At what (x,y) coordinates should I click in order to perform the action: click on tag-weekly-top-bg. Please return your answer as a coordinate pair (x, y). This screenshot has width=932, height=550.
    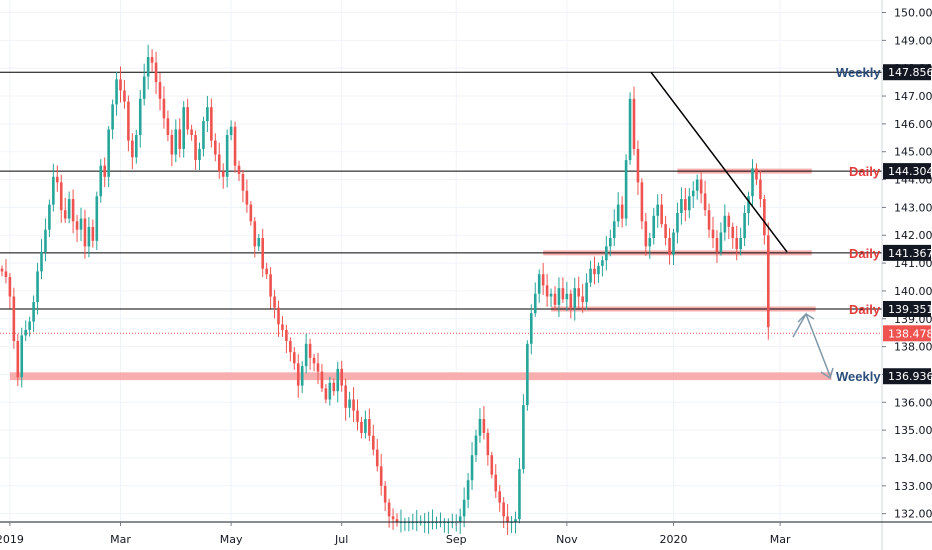
    Looking at the image, I should click on (907, 72).